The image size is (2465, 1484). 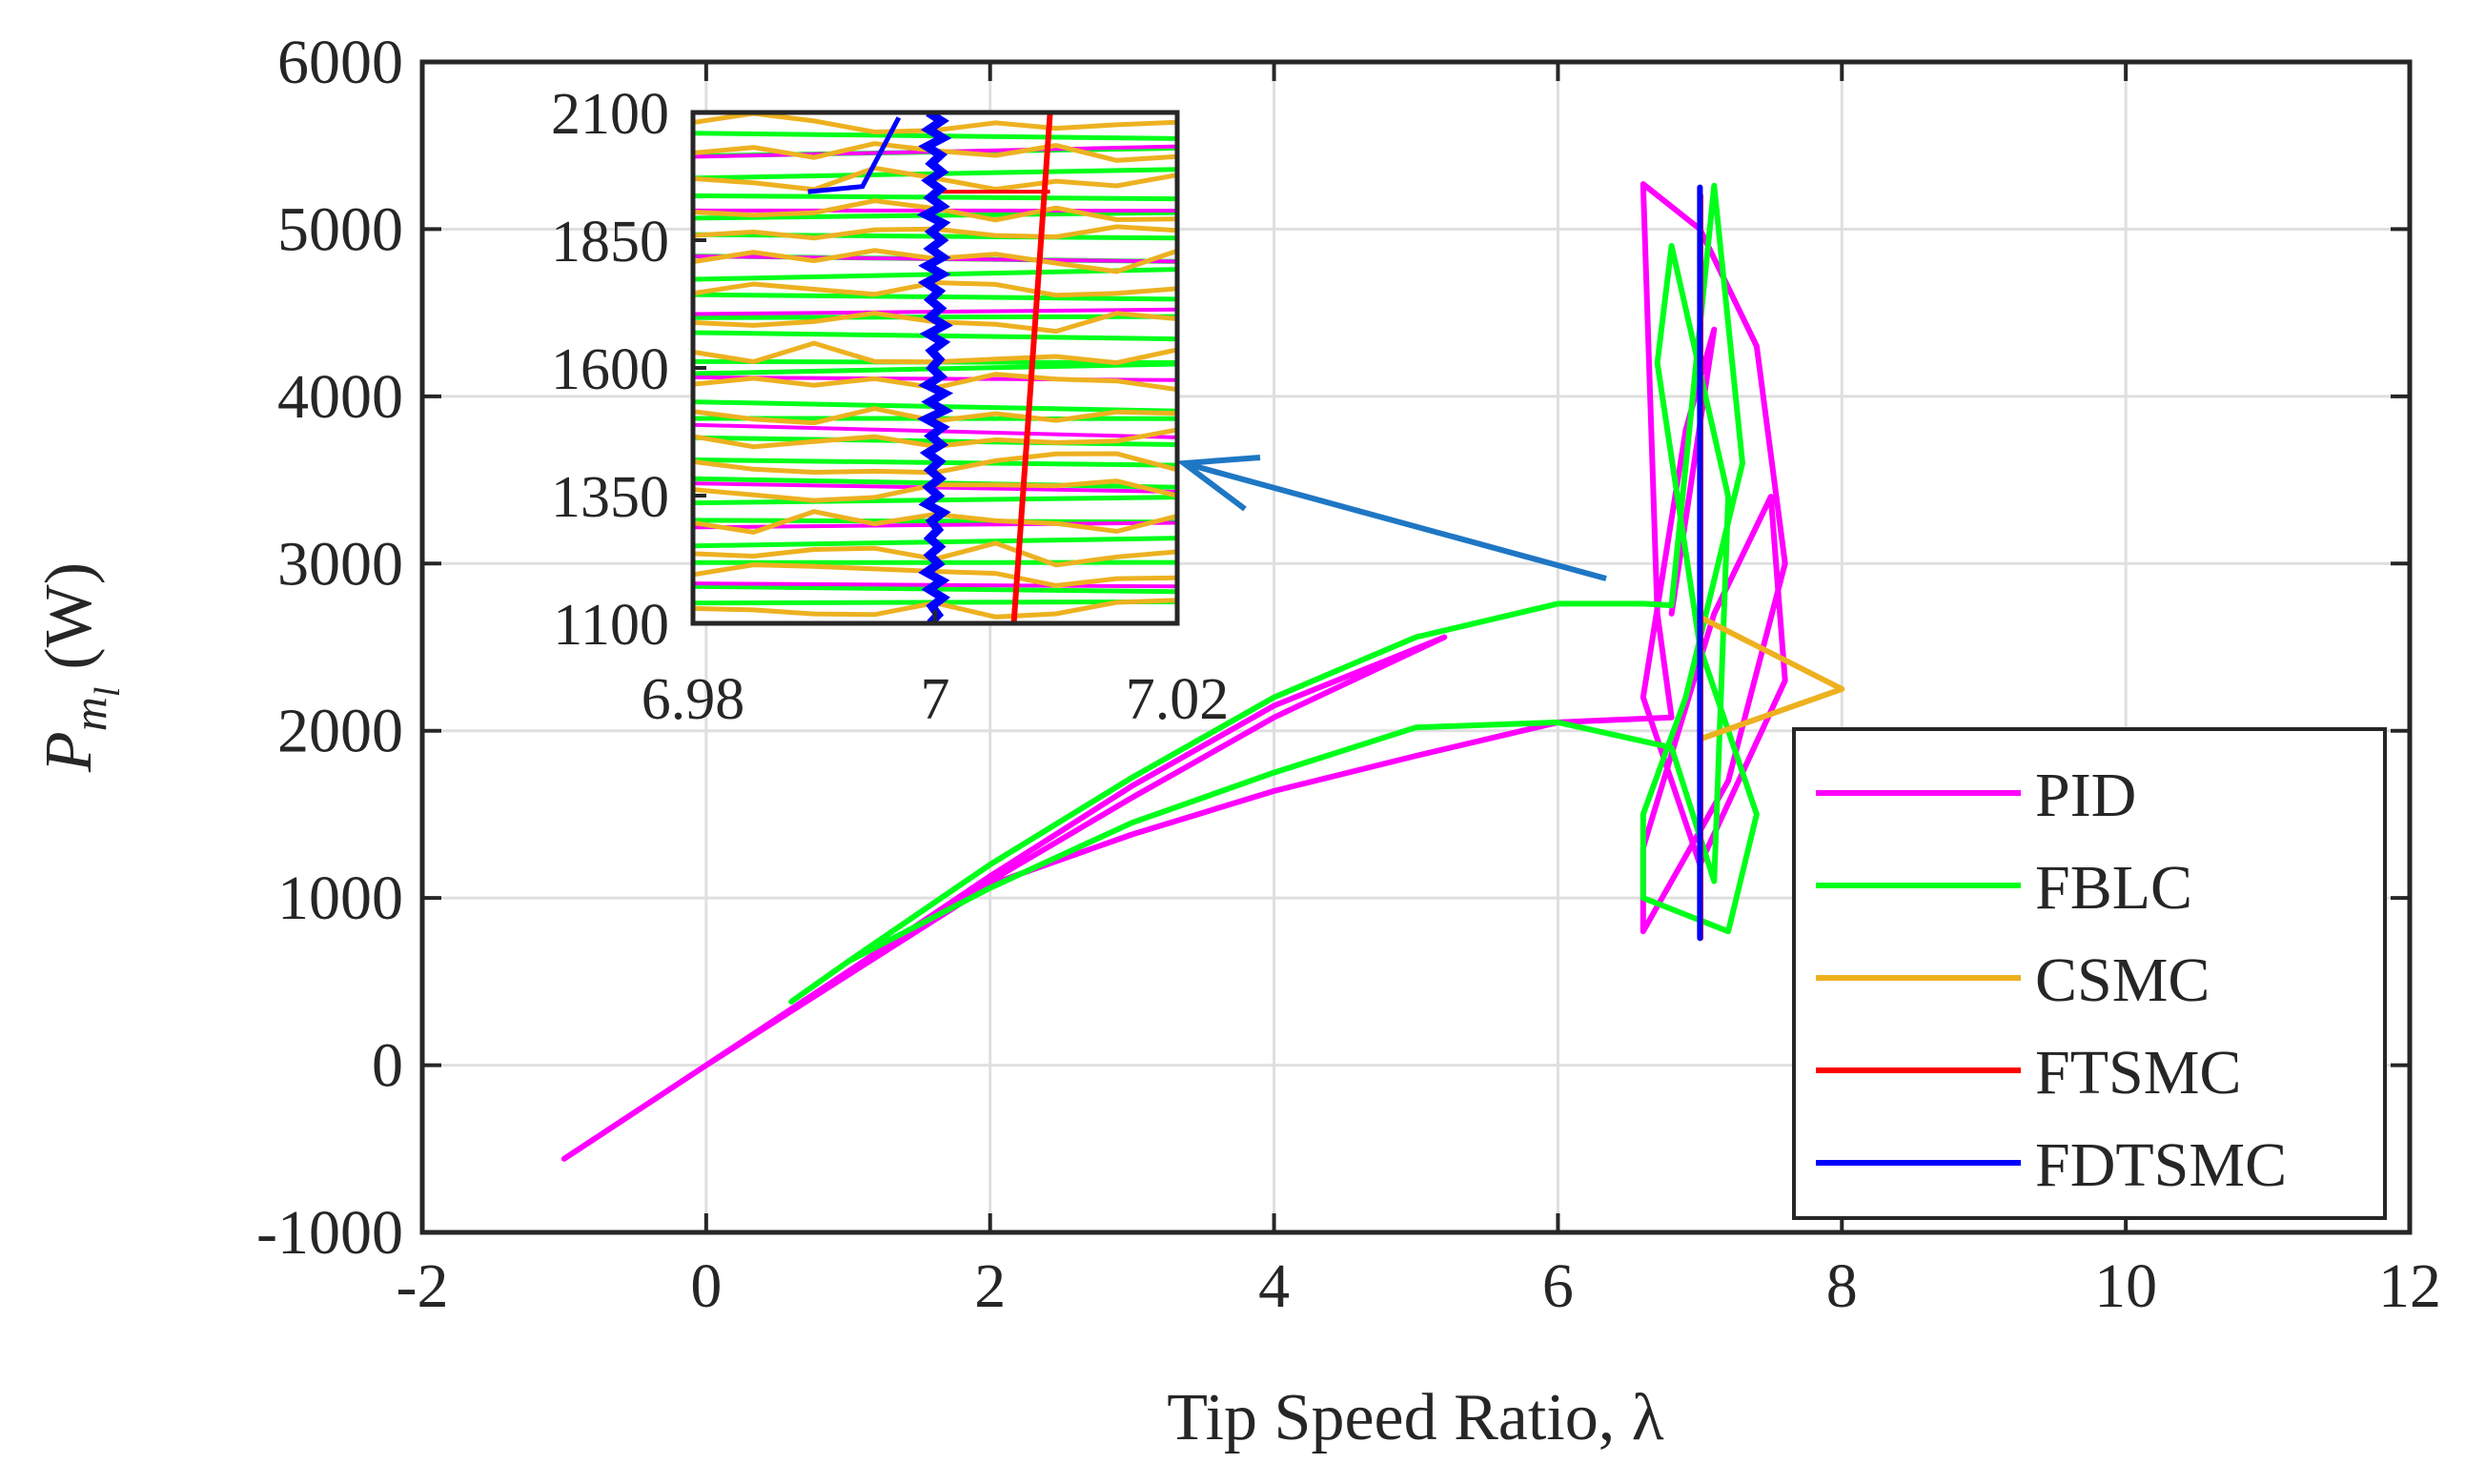 What do you see at coordinates (340, 564) in the screenshot?
I see `y-tick-label: 3000` at bounding box center [340, 564].